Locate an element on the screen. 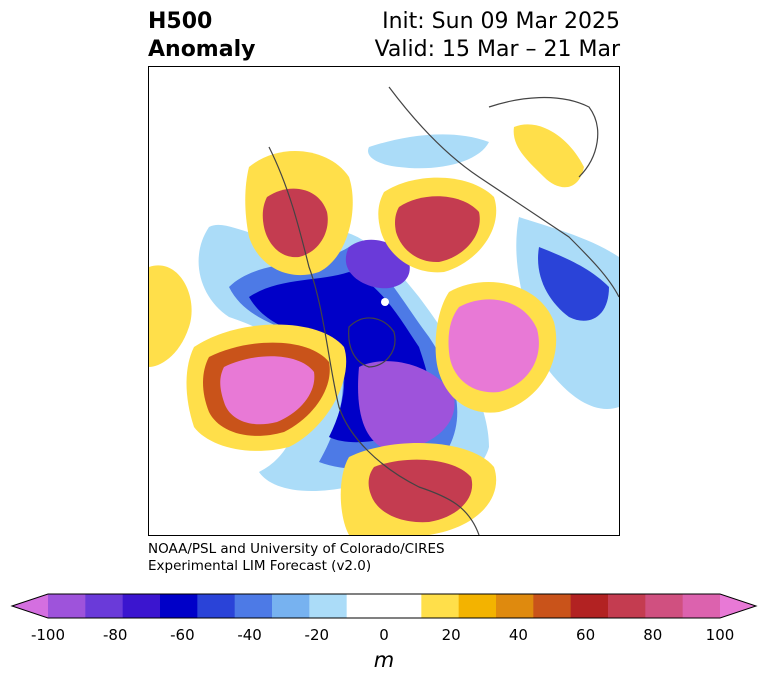  north-blue is located at coordinates (428, 151).